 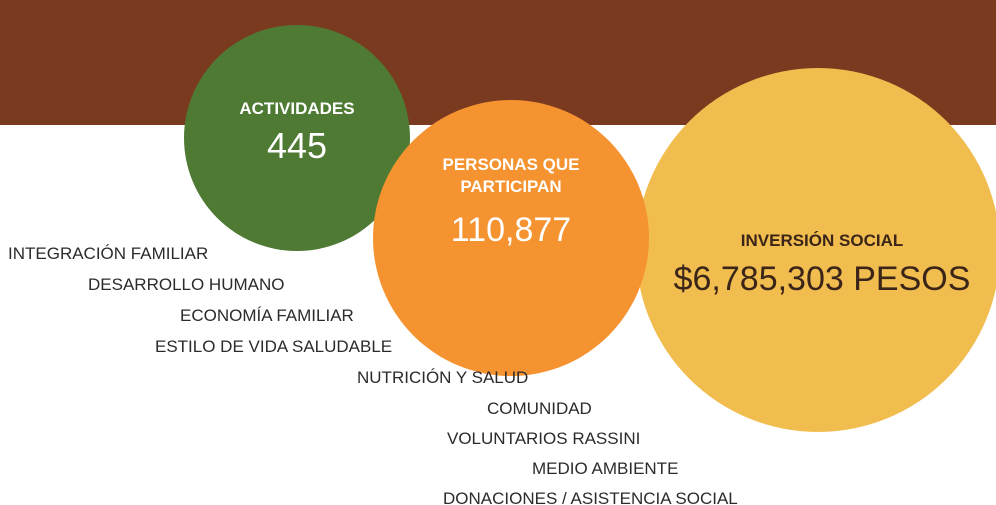 I want to click on program-item: DONACIONES / ASISTENCIA SOCIAL, so click(x=590, y=497).